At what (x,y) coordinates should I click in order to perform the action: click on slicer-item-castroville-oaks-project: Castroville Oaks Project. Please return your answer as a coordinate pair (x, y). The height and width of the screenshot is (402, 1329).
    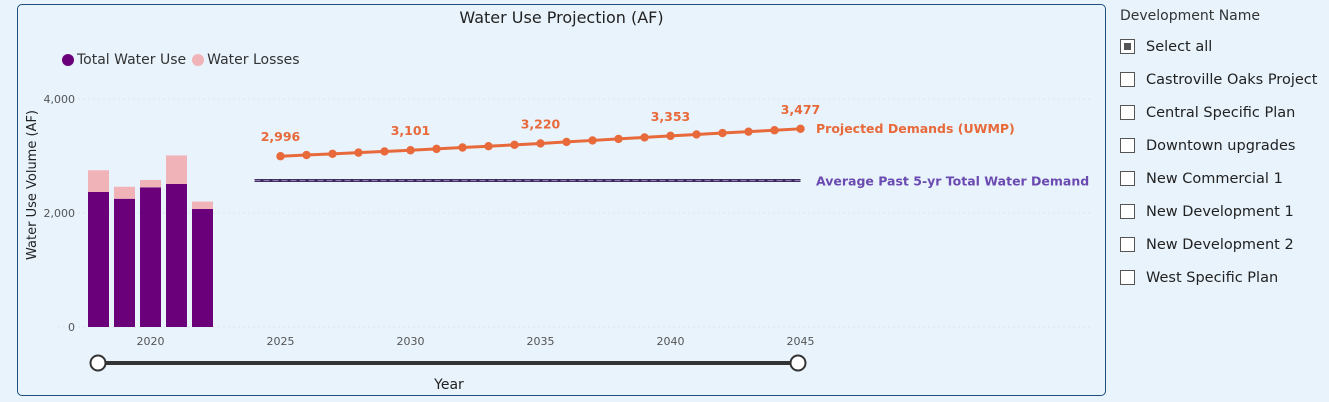
    Looking at the image, I should click on (1222, 79).